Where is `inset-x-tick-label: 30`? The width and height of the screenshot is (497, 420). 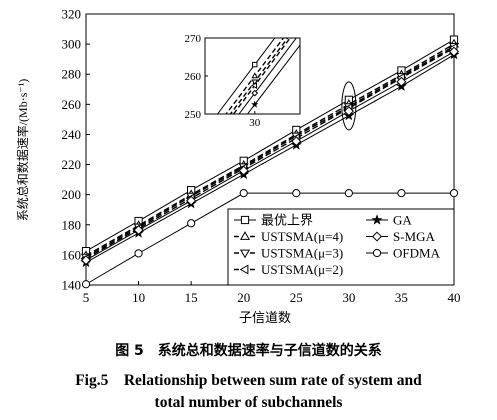
inset-x-tick-label: 30 is located at coordinates (255, 123).